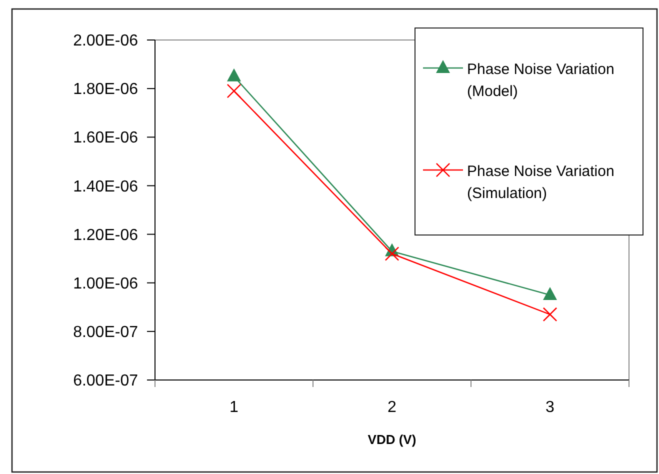  What do you see at coordinates (105, 235) in the screenshot?
I see `y-tick-label: 1.20E-06` at bounding box center [105, 235].